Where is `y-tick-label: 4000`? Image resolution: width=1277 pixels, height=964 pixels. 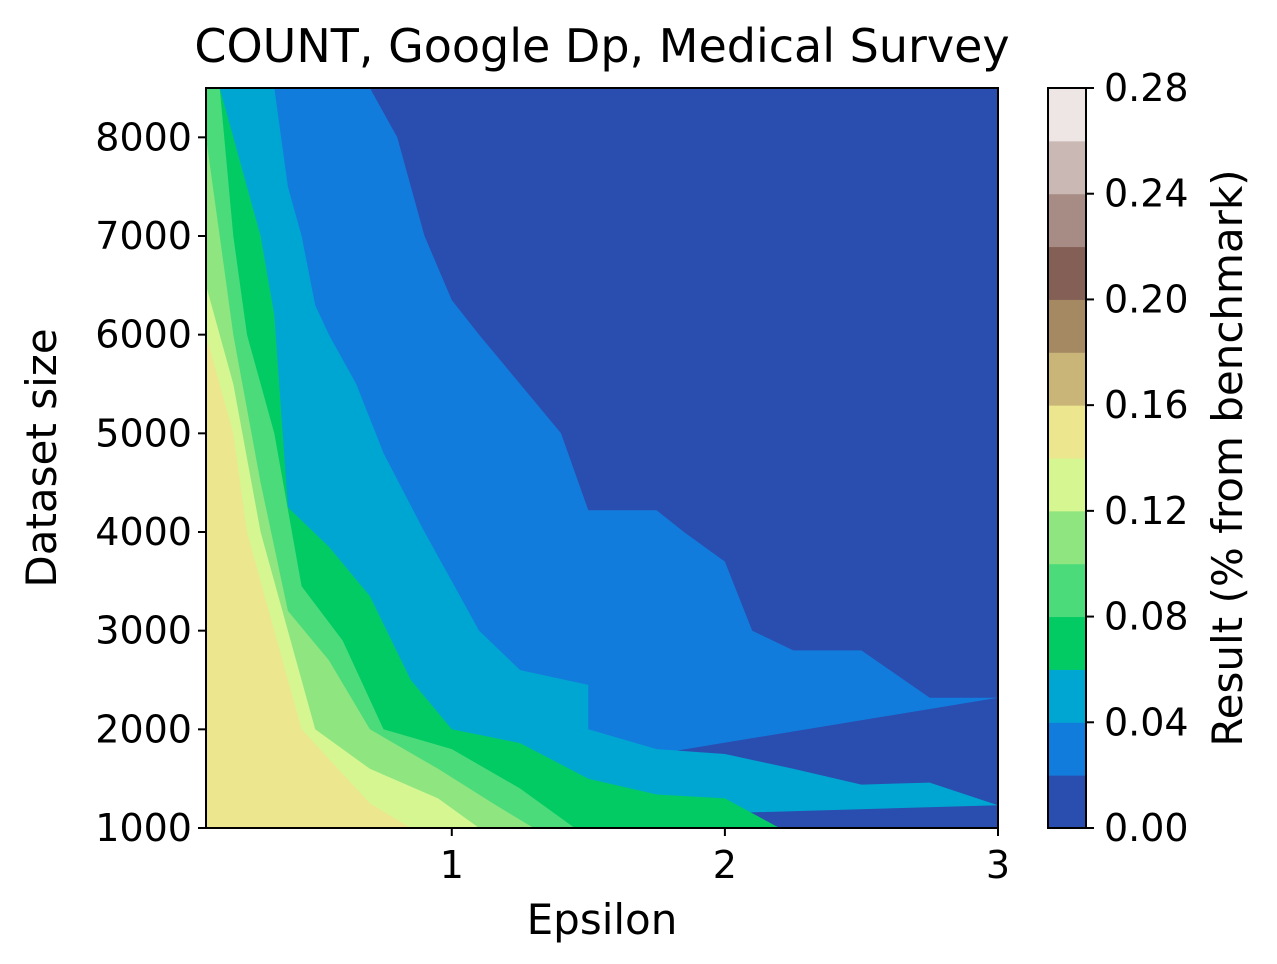
y-tick-label: 4000 is located at coordinates (143, 532).